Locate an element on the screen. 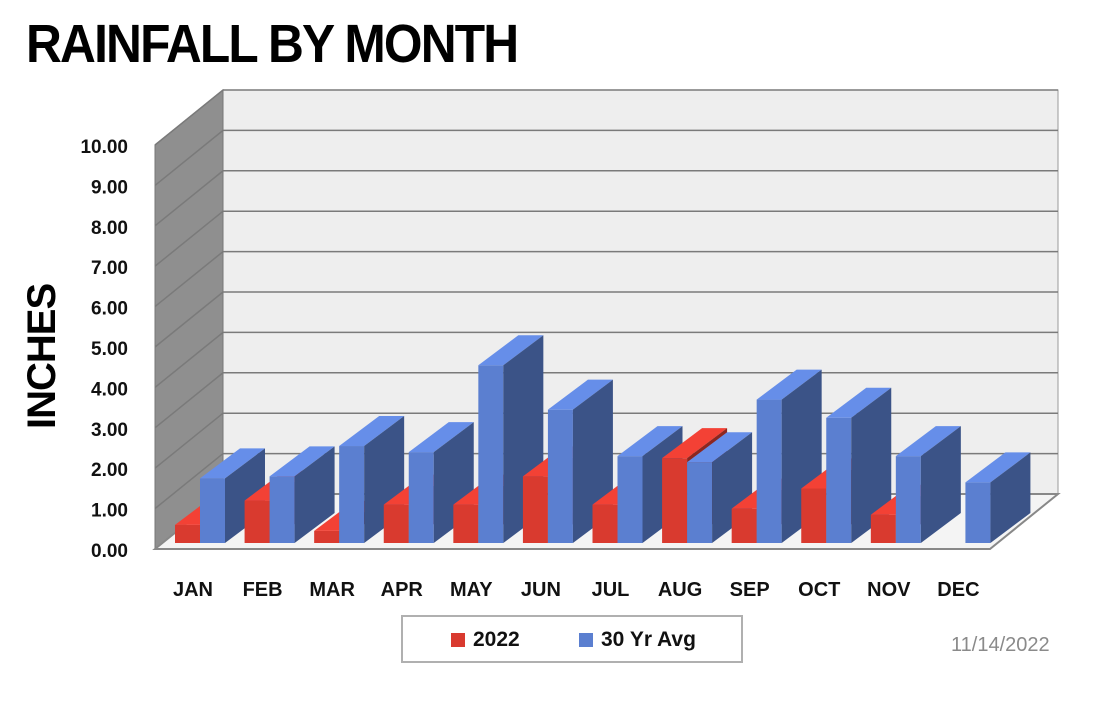 This screenshot has height=702, width=1106. bar-avg-may-front is located at coordinates (491, 454).